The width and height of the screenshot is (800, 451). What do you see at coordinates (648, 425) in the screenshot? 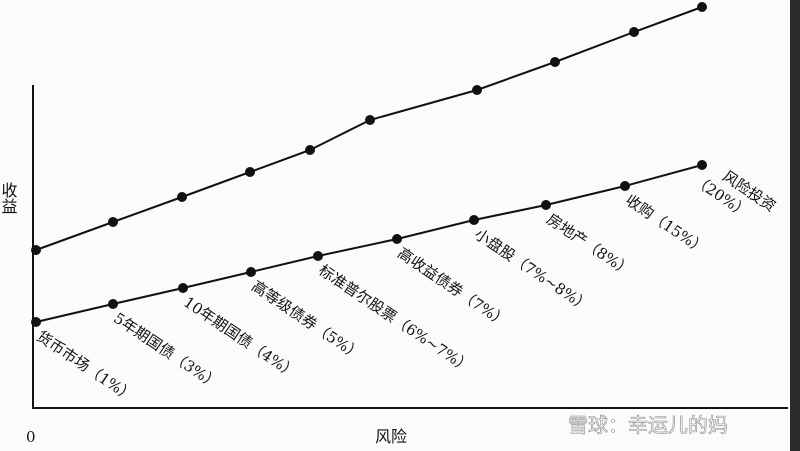
I see `watermark: 雪球：幸运儿的妈` at bounding box center [648, 425].